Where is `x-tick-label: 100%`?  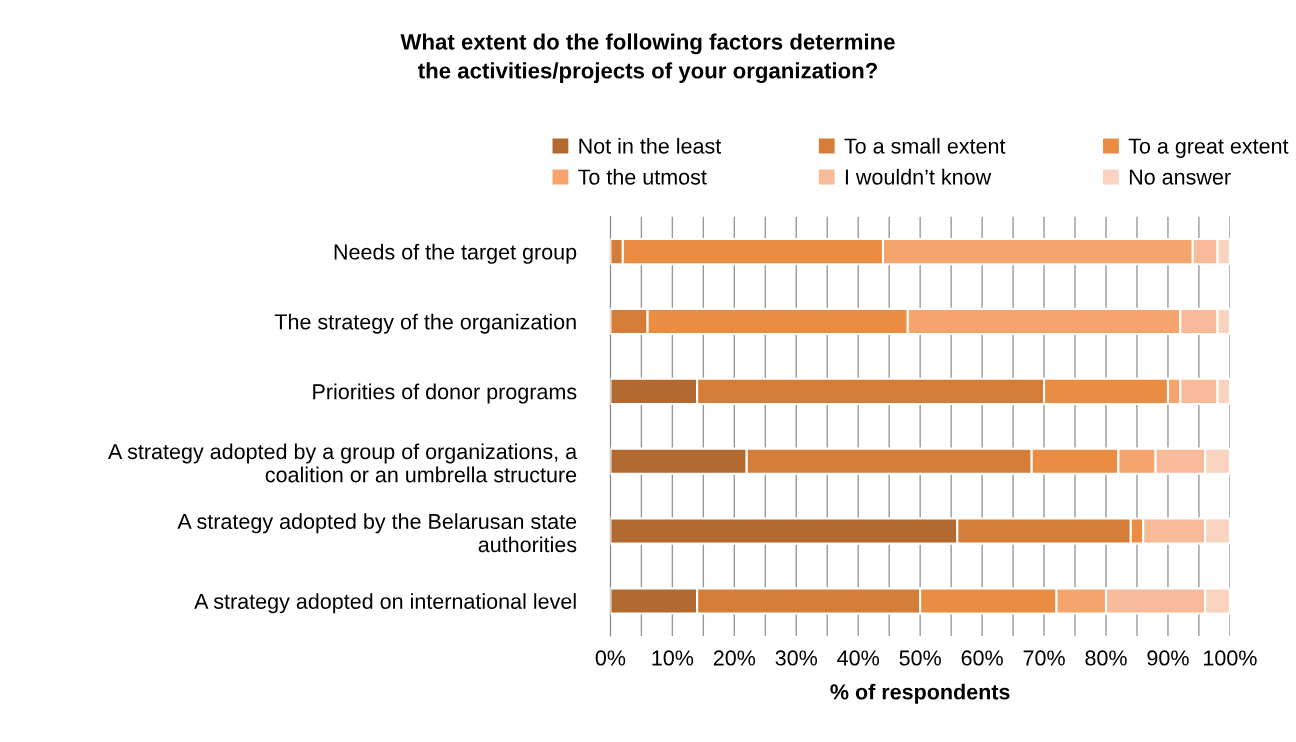
x-tick-label: 100% is located at coordinates (1230, 658).